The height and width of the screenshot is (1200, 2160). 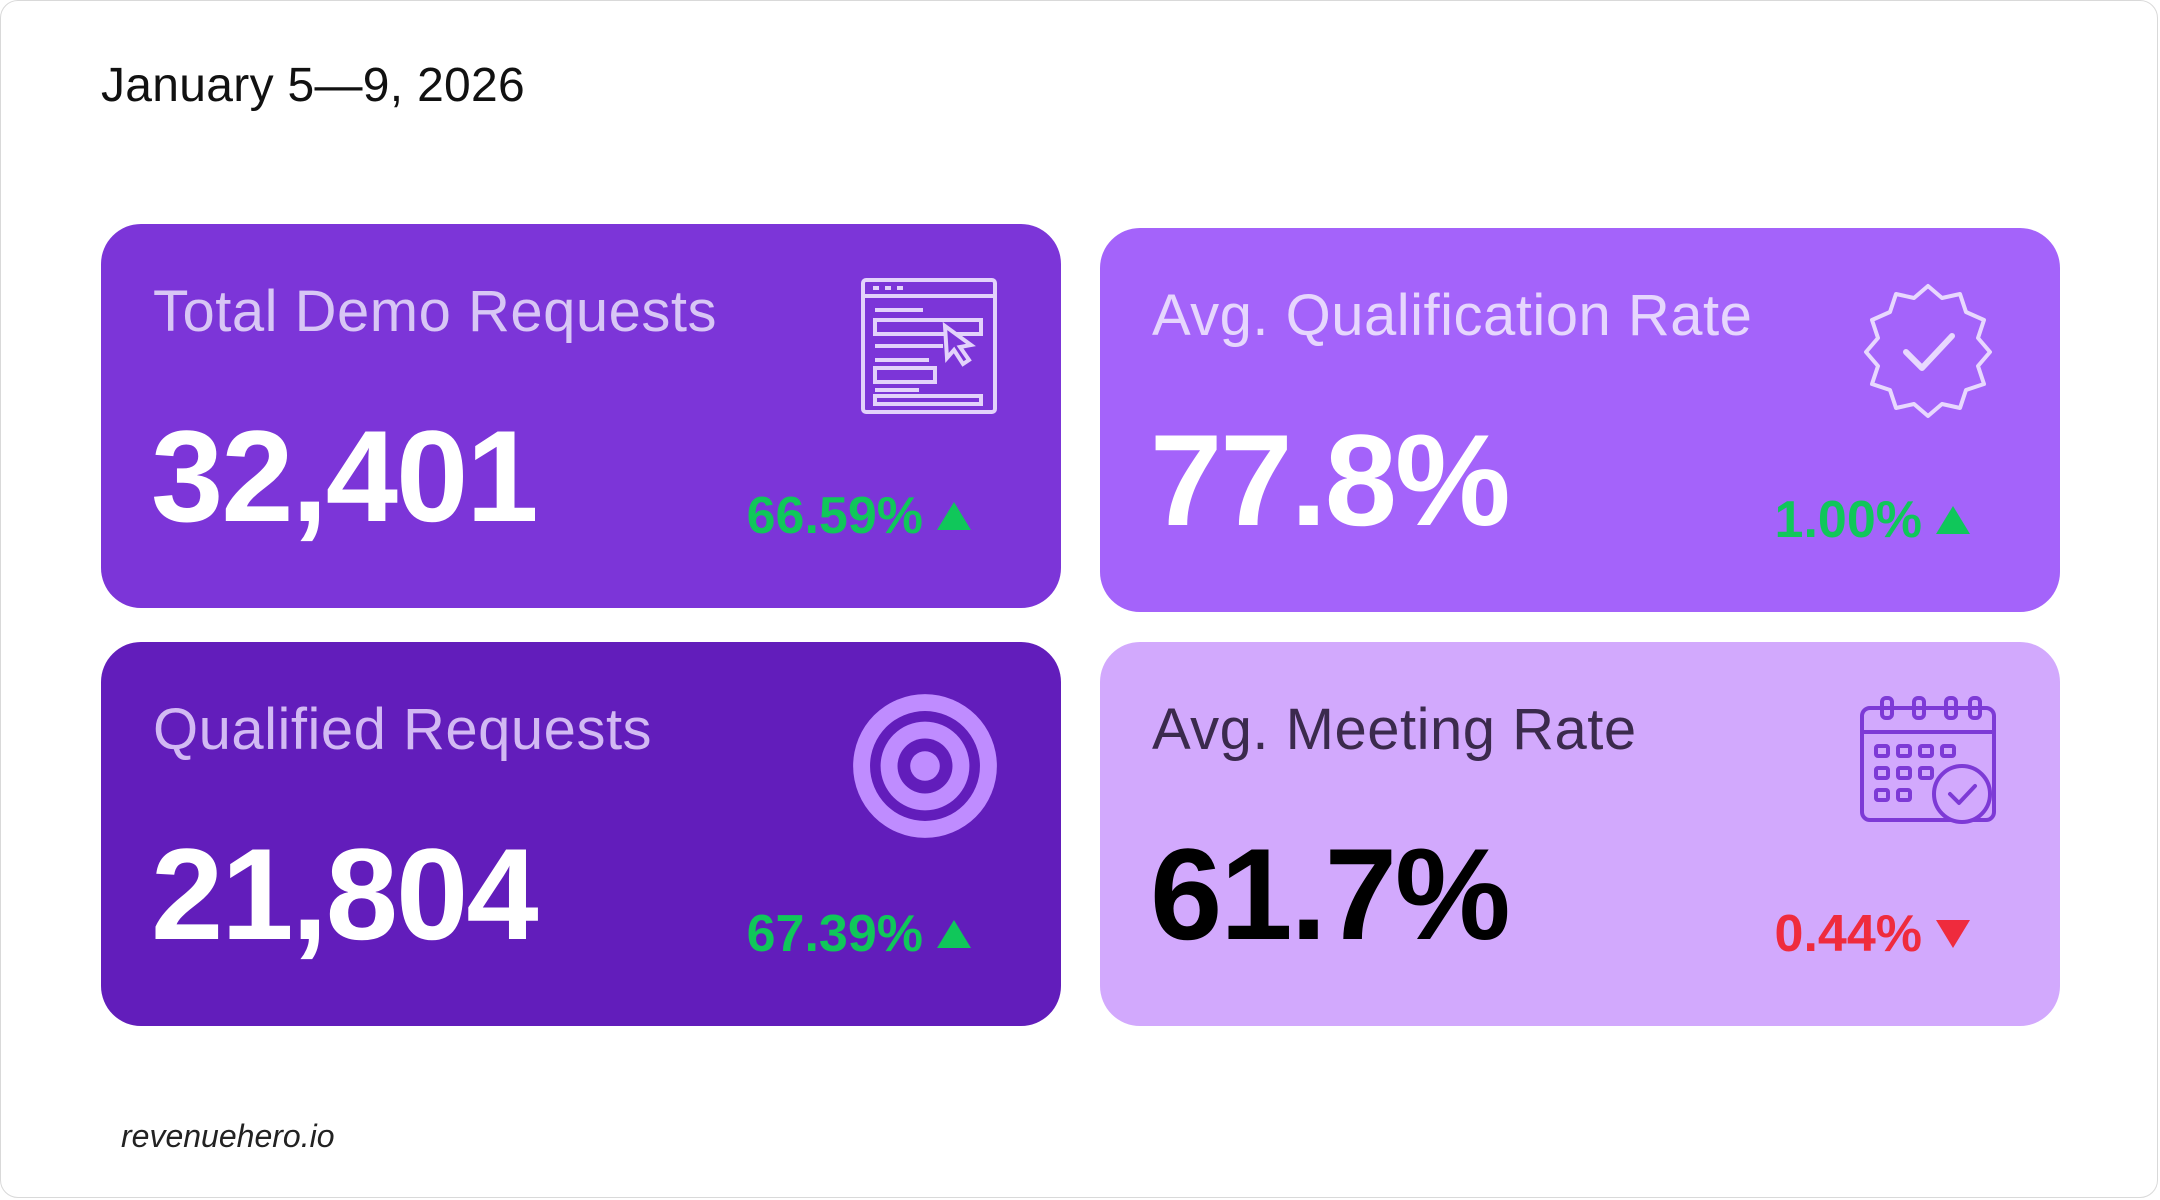 I want to click on card-title: Avg. Qualification Rate, so click(x=1452, y=315).